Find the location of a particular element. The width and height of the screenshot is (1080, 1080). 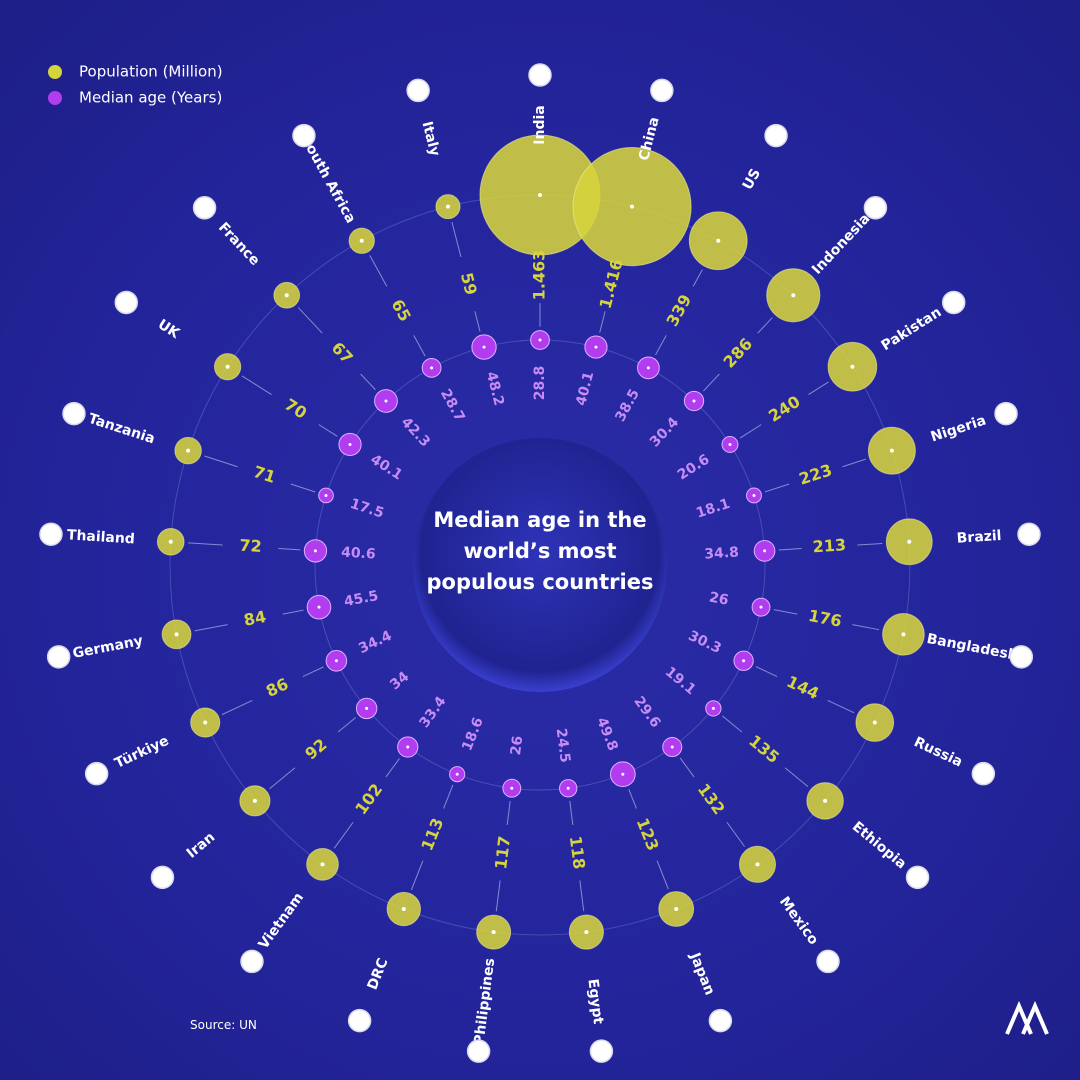

population-label: 132 is located at coordinates (711, 799).